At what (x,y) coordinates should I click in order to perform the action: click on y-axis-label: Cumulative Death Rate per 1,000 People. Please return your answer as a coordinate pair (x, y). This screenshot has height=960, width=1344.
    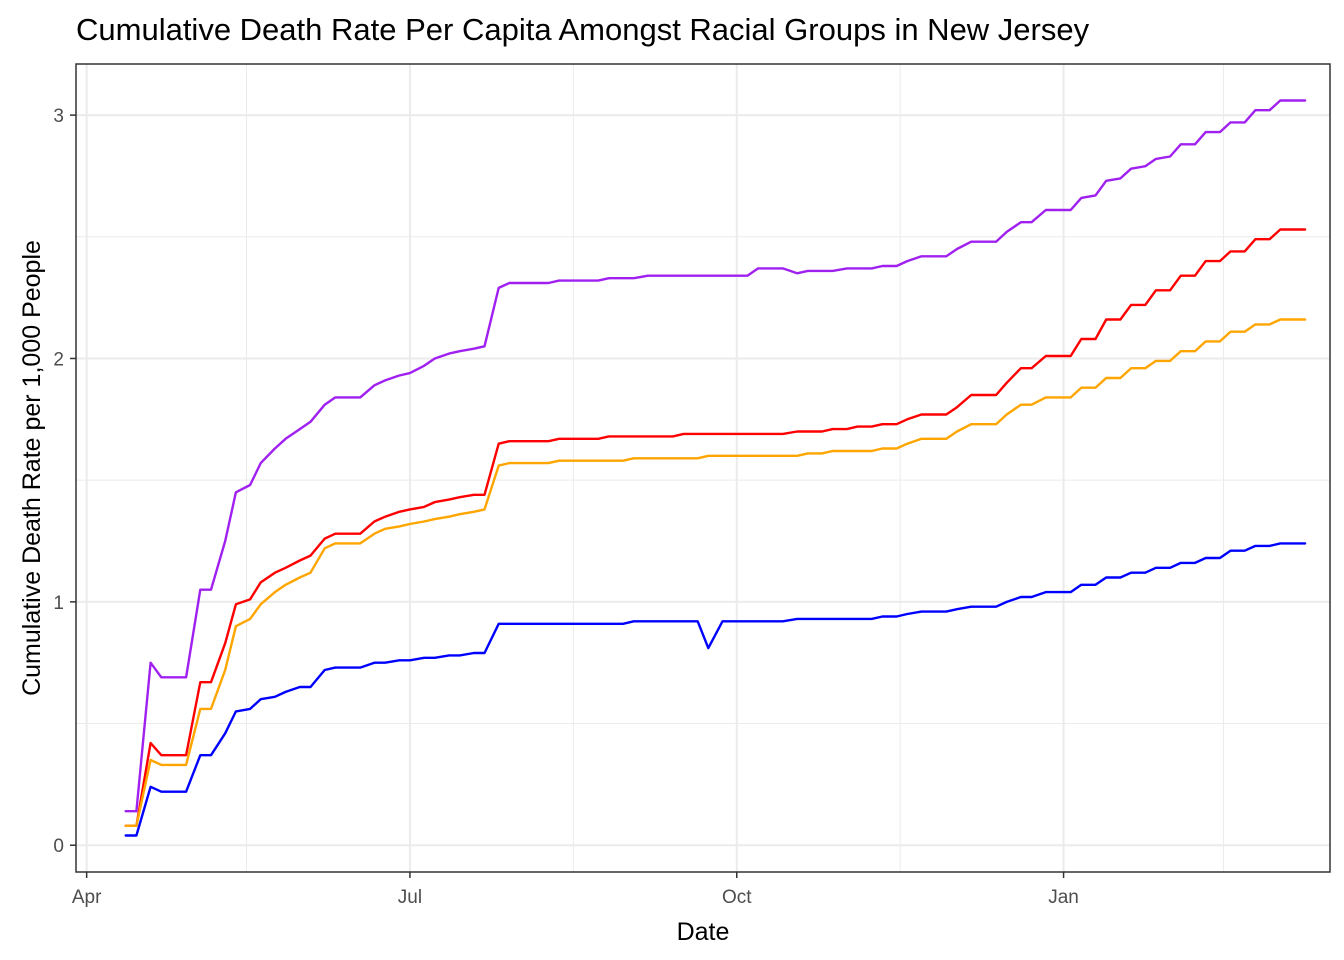
    Looking at the image, I should click on (32, 468).